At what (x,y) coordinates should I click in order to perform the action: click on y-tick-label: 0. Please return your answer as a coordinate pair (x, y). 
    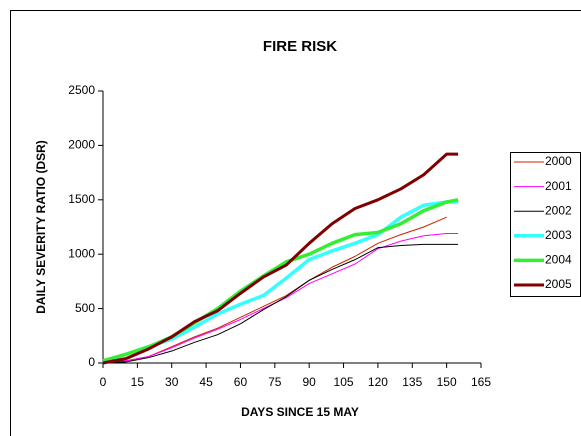
    Looking at the image, I should click on (91, 362).